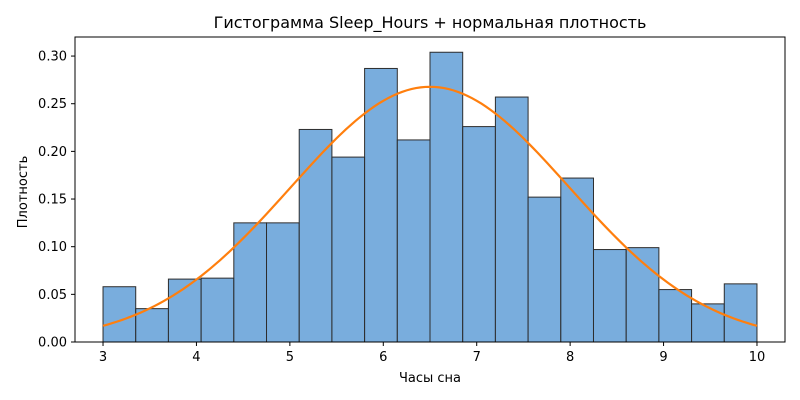 This screenshot has width=800, height=400. What do you see at coordinates (663, 357) in the screenshot?
I see `x-tick-label: 9` at bounding box center [663, 357].